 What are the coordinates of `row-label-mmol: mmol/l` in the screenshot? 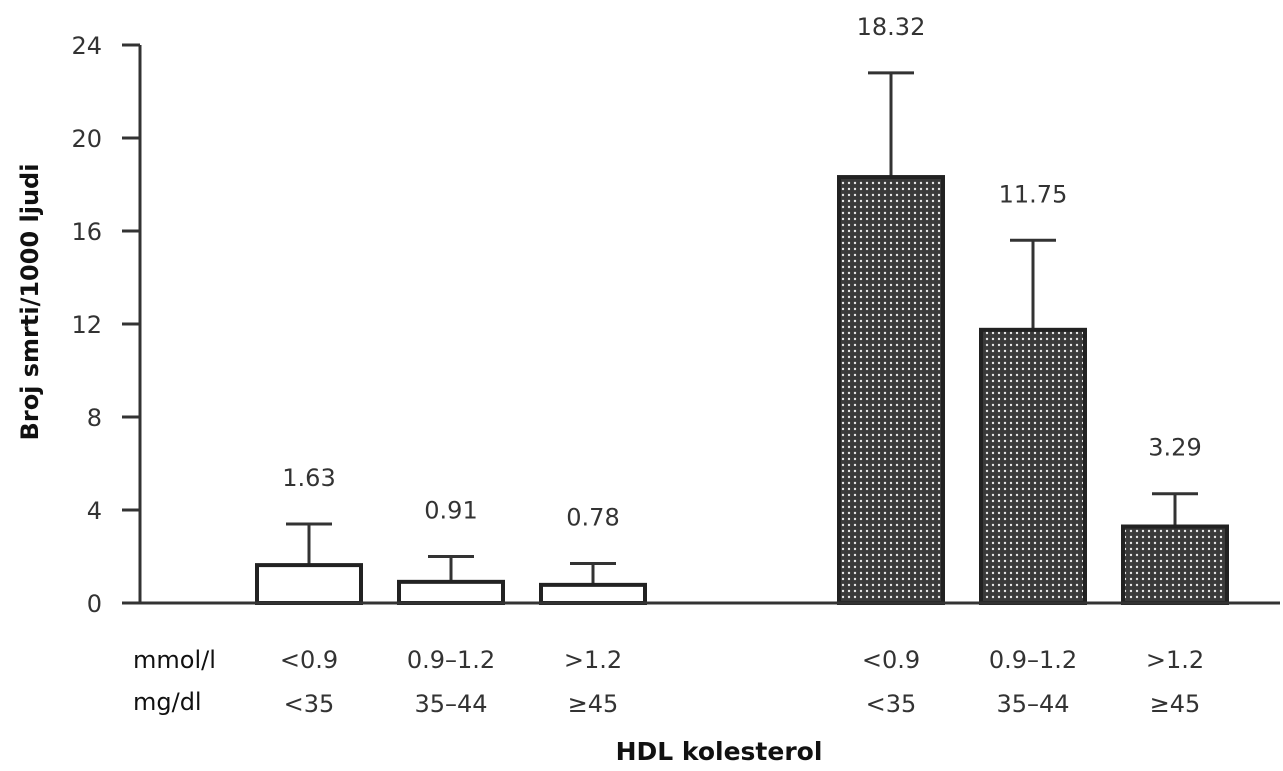 It's located at (174, 660).